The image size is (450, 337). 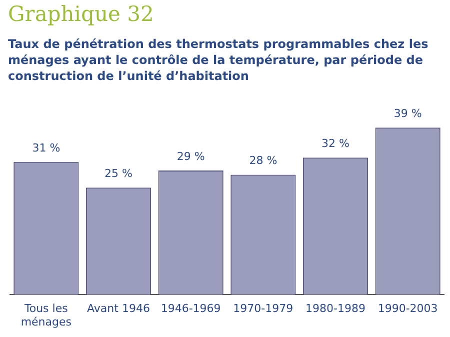 What do you see at coordinates (118, 173) in the screenshot?
I see `data-label: 25 %` at bounding box center [118, 173].